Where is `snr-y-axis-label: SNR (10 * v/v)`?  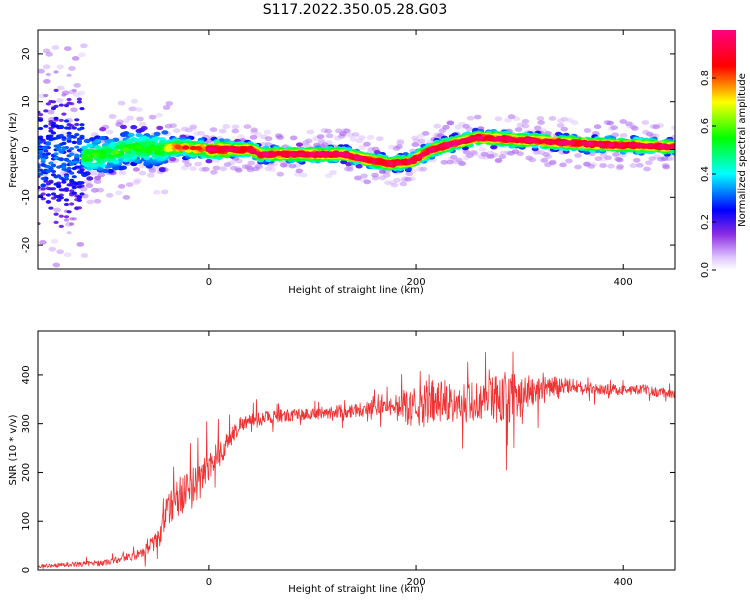
snr-y-axis-label: SNR (10 * v/v) is located at coordinates (13, 449).